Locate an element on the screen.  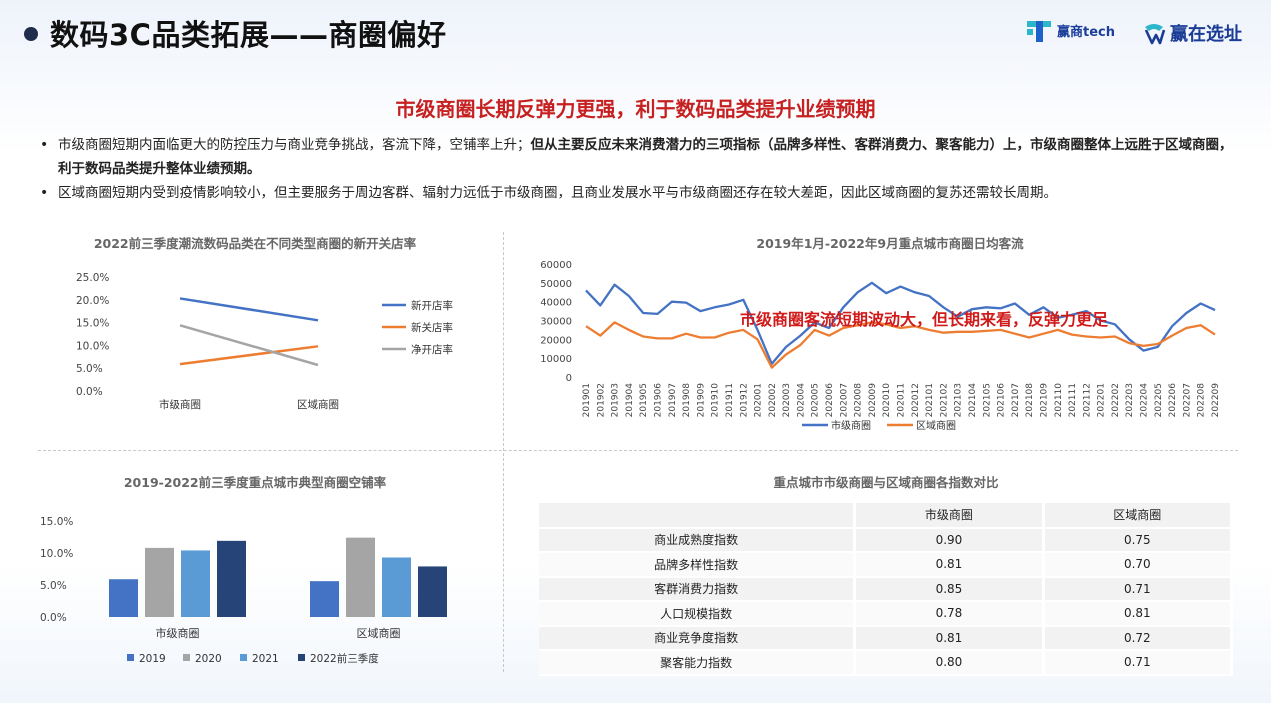
series-line-净开店率 is located at coordinates (249, 345).